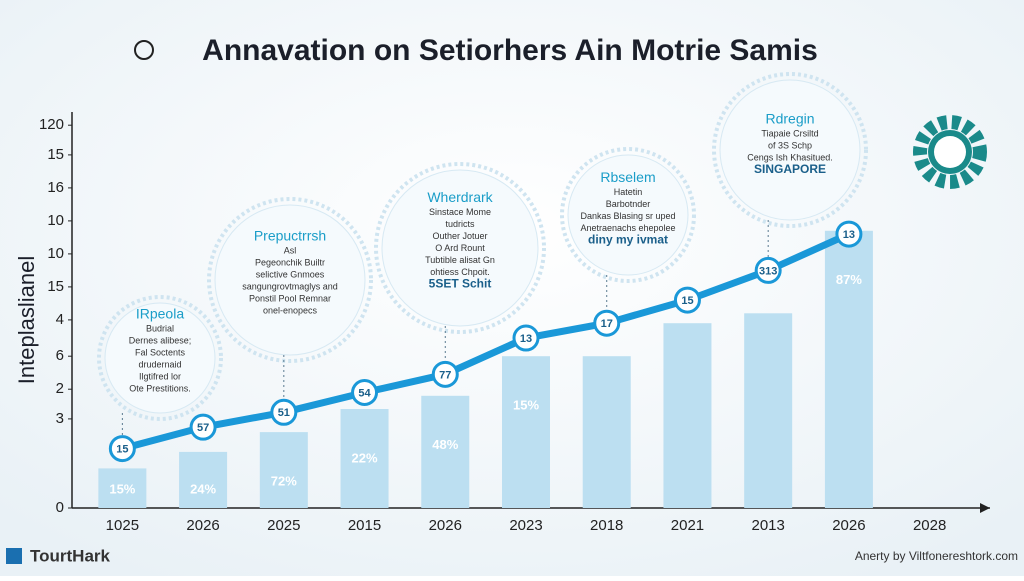  What do you see at coordinates (290, 298) in the screenshot?
I see `callout-text: Ponstil Pool Remnar` at bounding box center [290, 298].